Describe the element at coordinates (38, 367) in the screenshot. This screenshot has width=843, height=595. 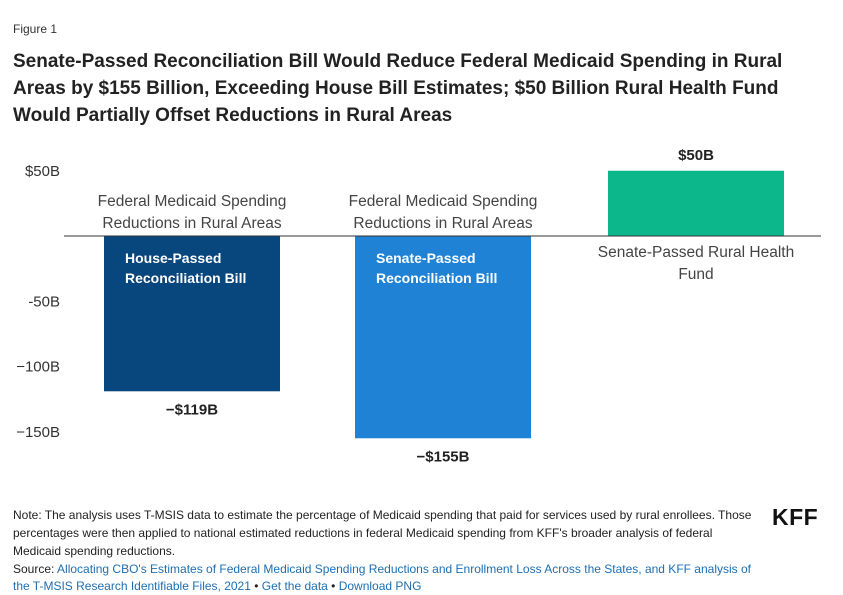
I see `y-tick-label: −100B` at that location.